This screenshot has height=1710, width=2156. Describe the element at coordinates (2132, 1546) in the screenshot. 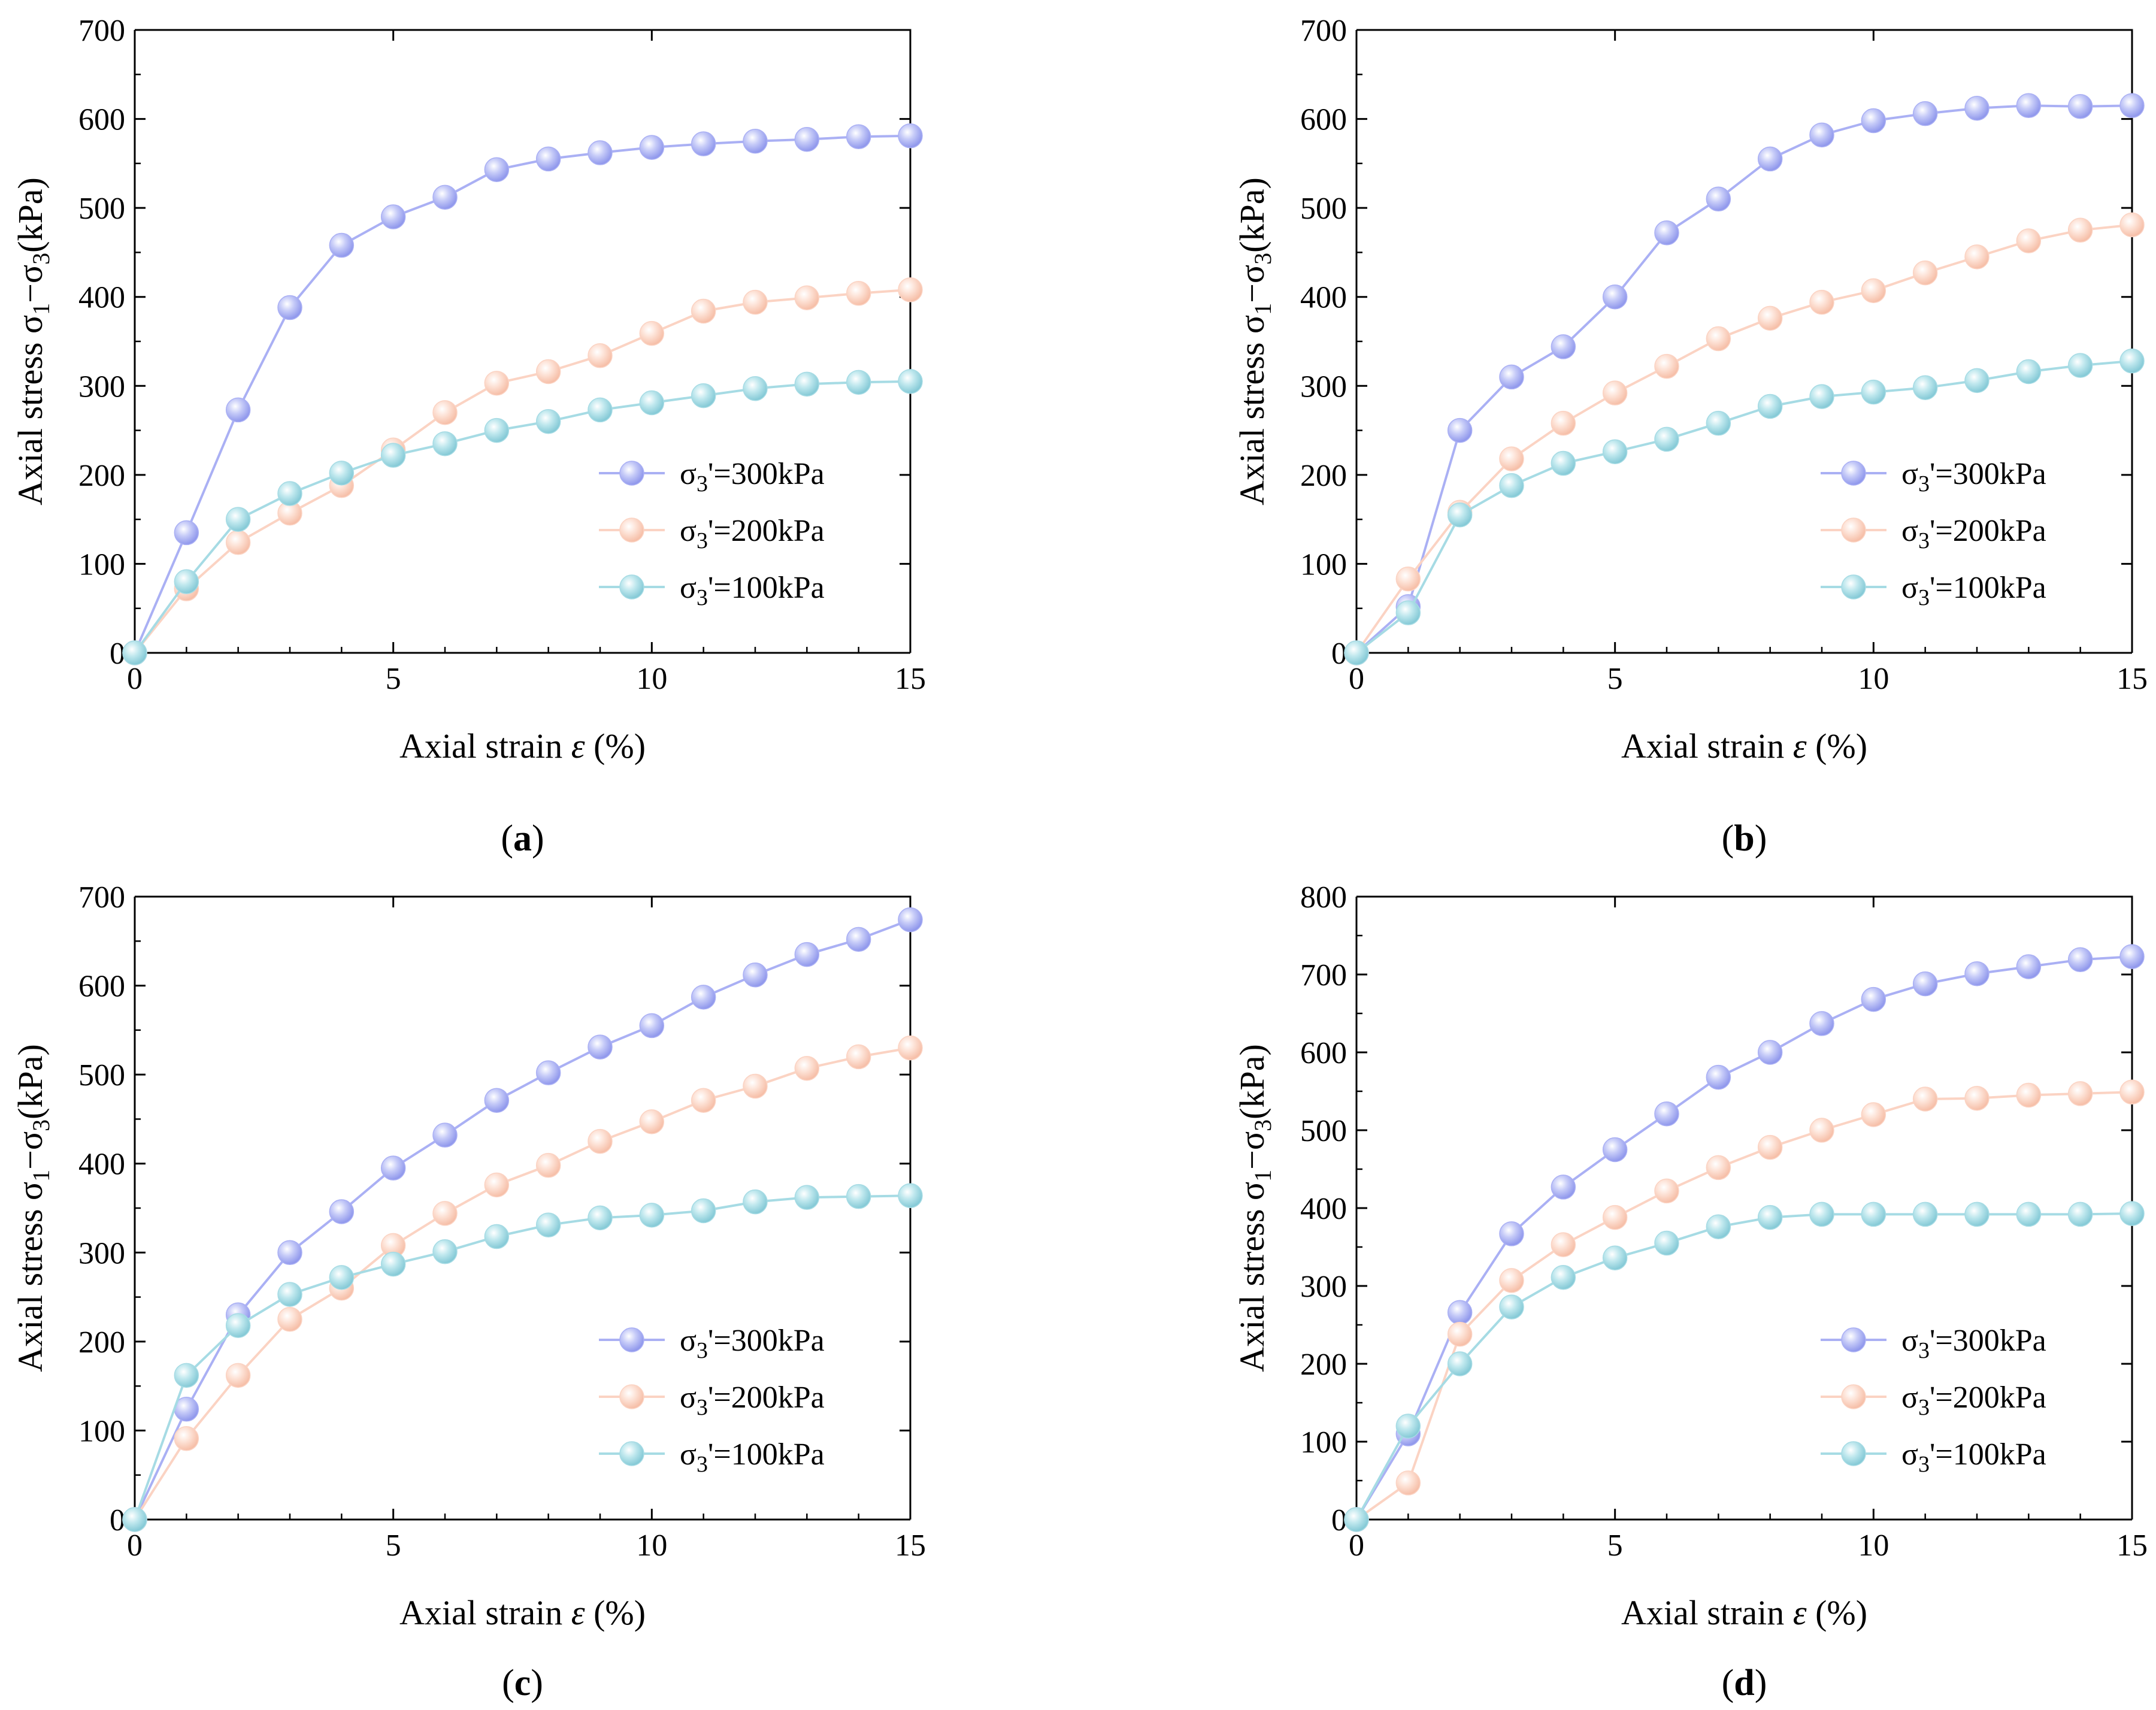

I see `x-tick-label: 15` at that location.